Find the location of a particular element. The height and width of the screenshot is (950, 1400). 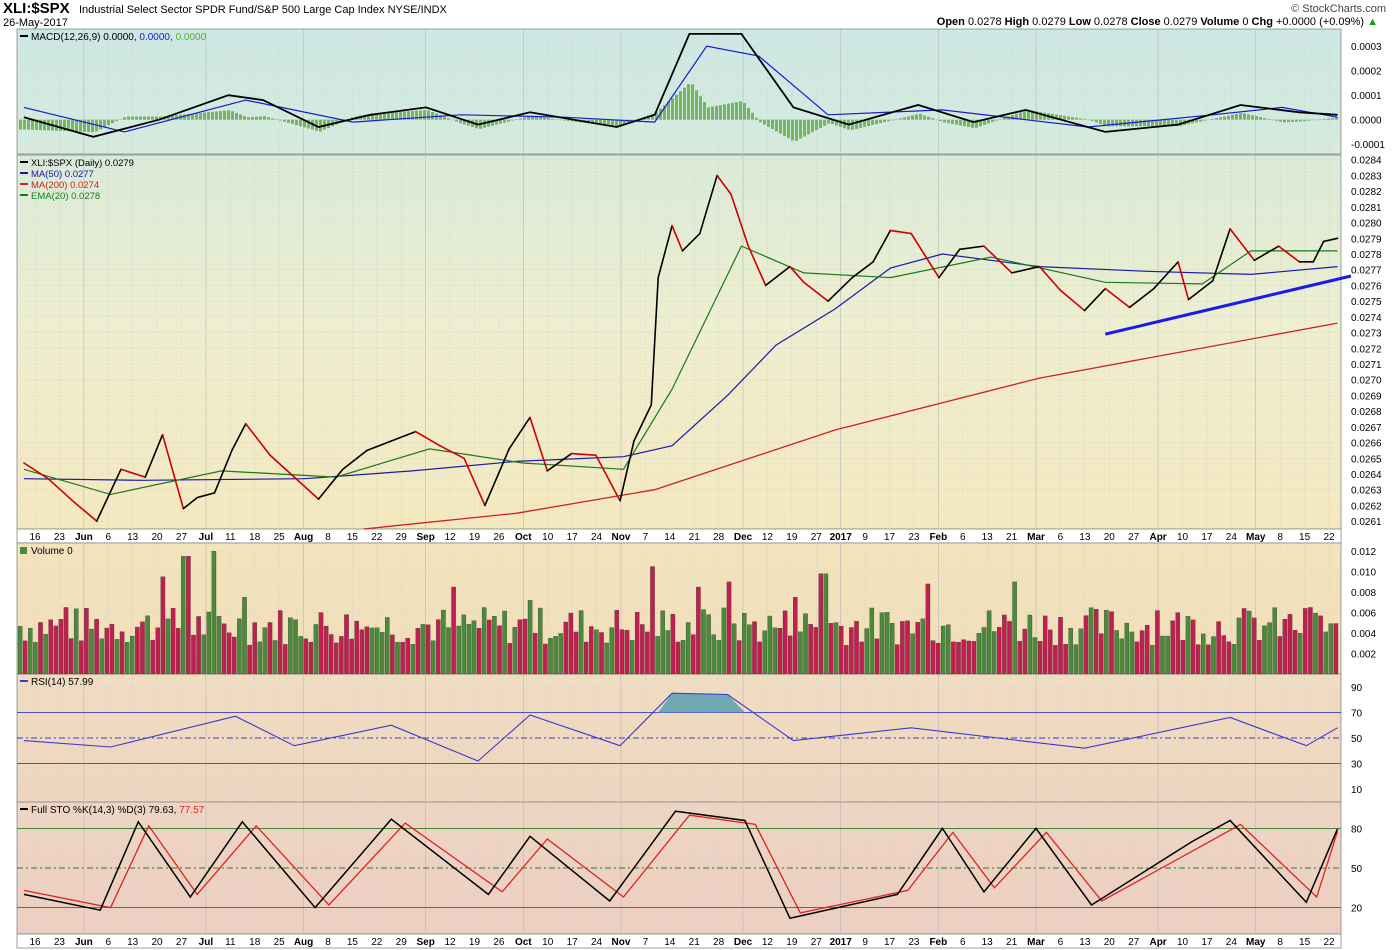

date-tick-label: 12 is located at coordinates (450, 537).